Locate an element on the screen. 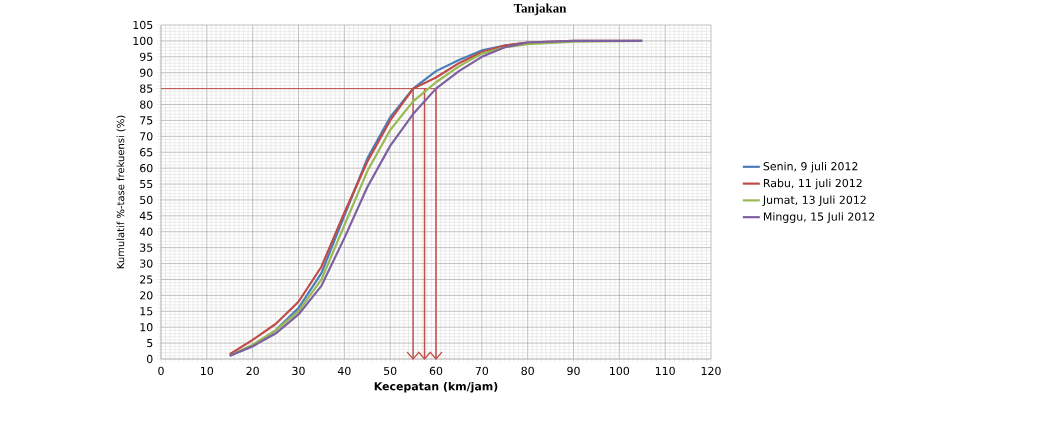 The width and height of the screenshot is (1052, 433). y-tick-label: 55 is located at coordinates (146, 184).